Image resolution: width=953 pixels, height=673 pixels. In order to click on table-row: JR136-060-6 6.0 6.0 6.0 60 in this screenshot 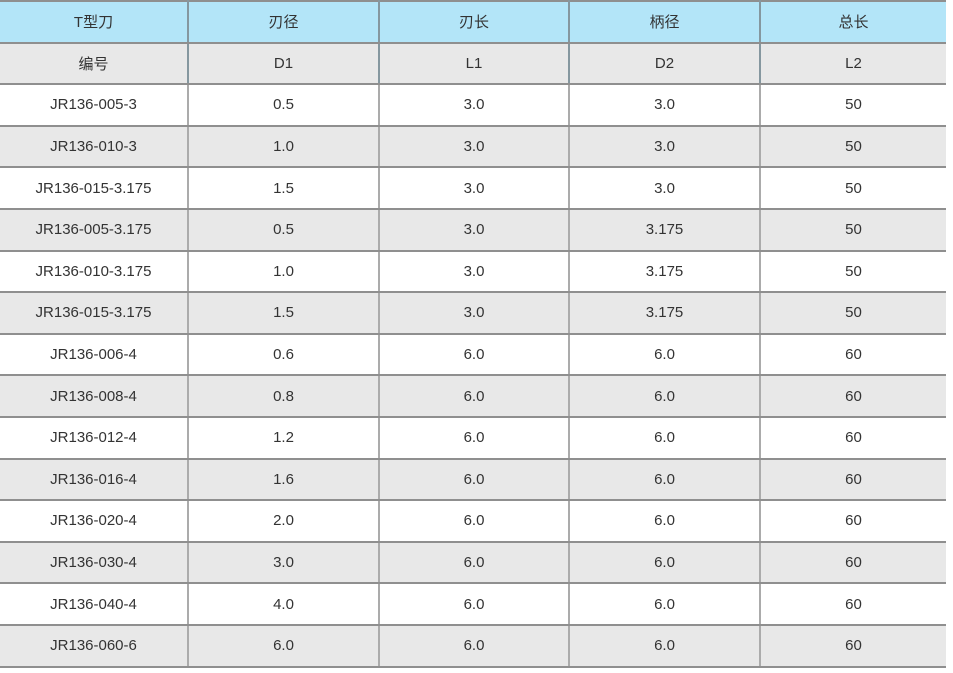, I will do `click(473, 646)`.